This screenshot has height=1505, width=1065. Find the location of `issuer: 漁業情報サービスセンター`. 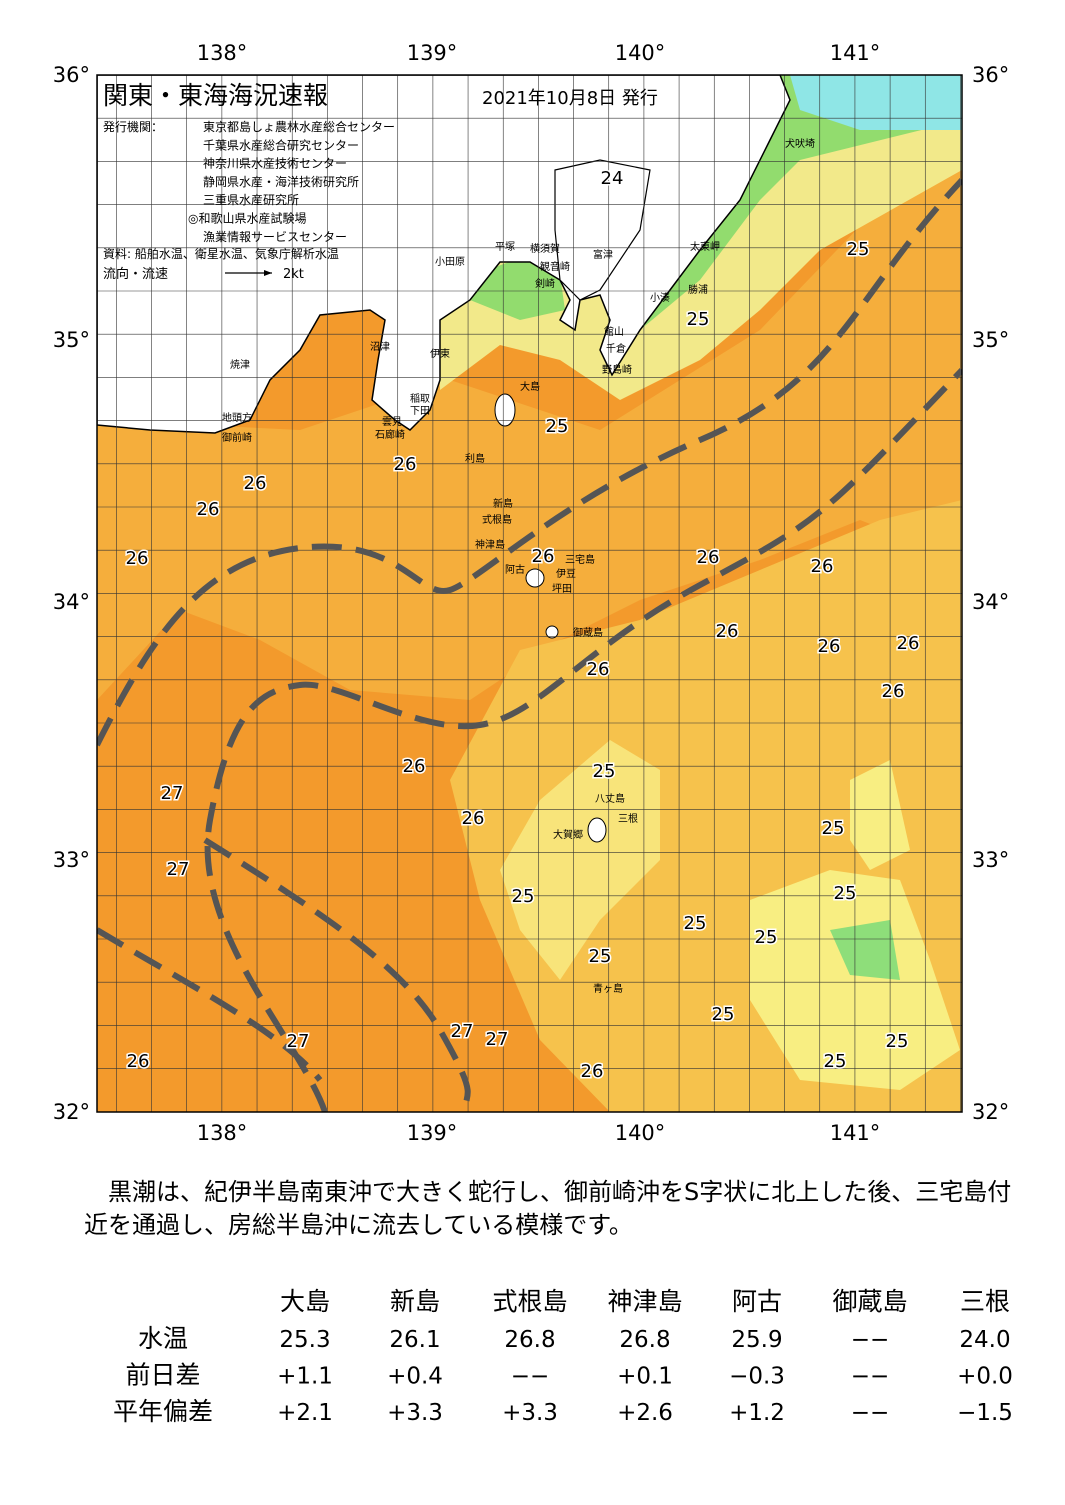

issuer: 漁業情報サービスセンター is located at coordinates (275, 237).